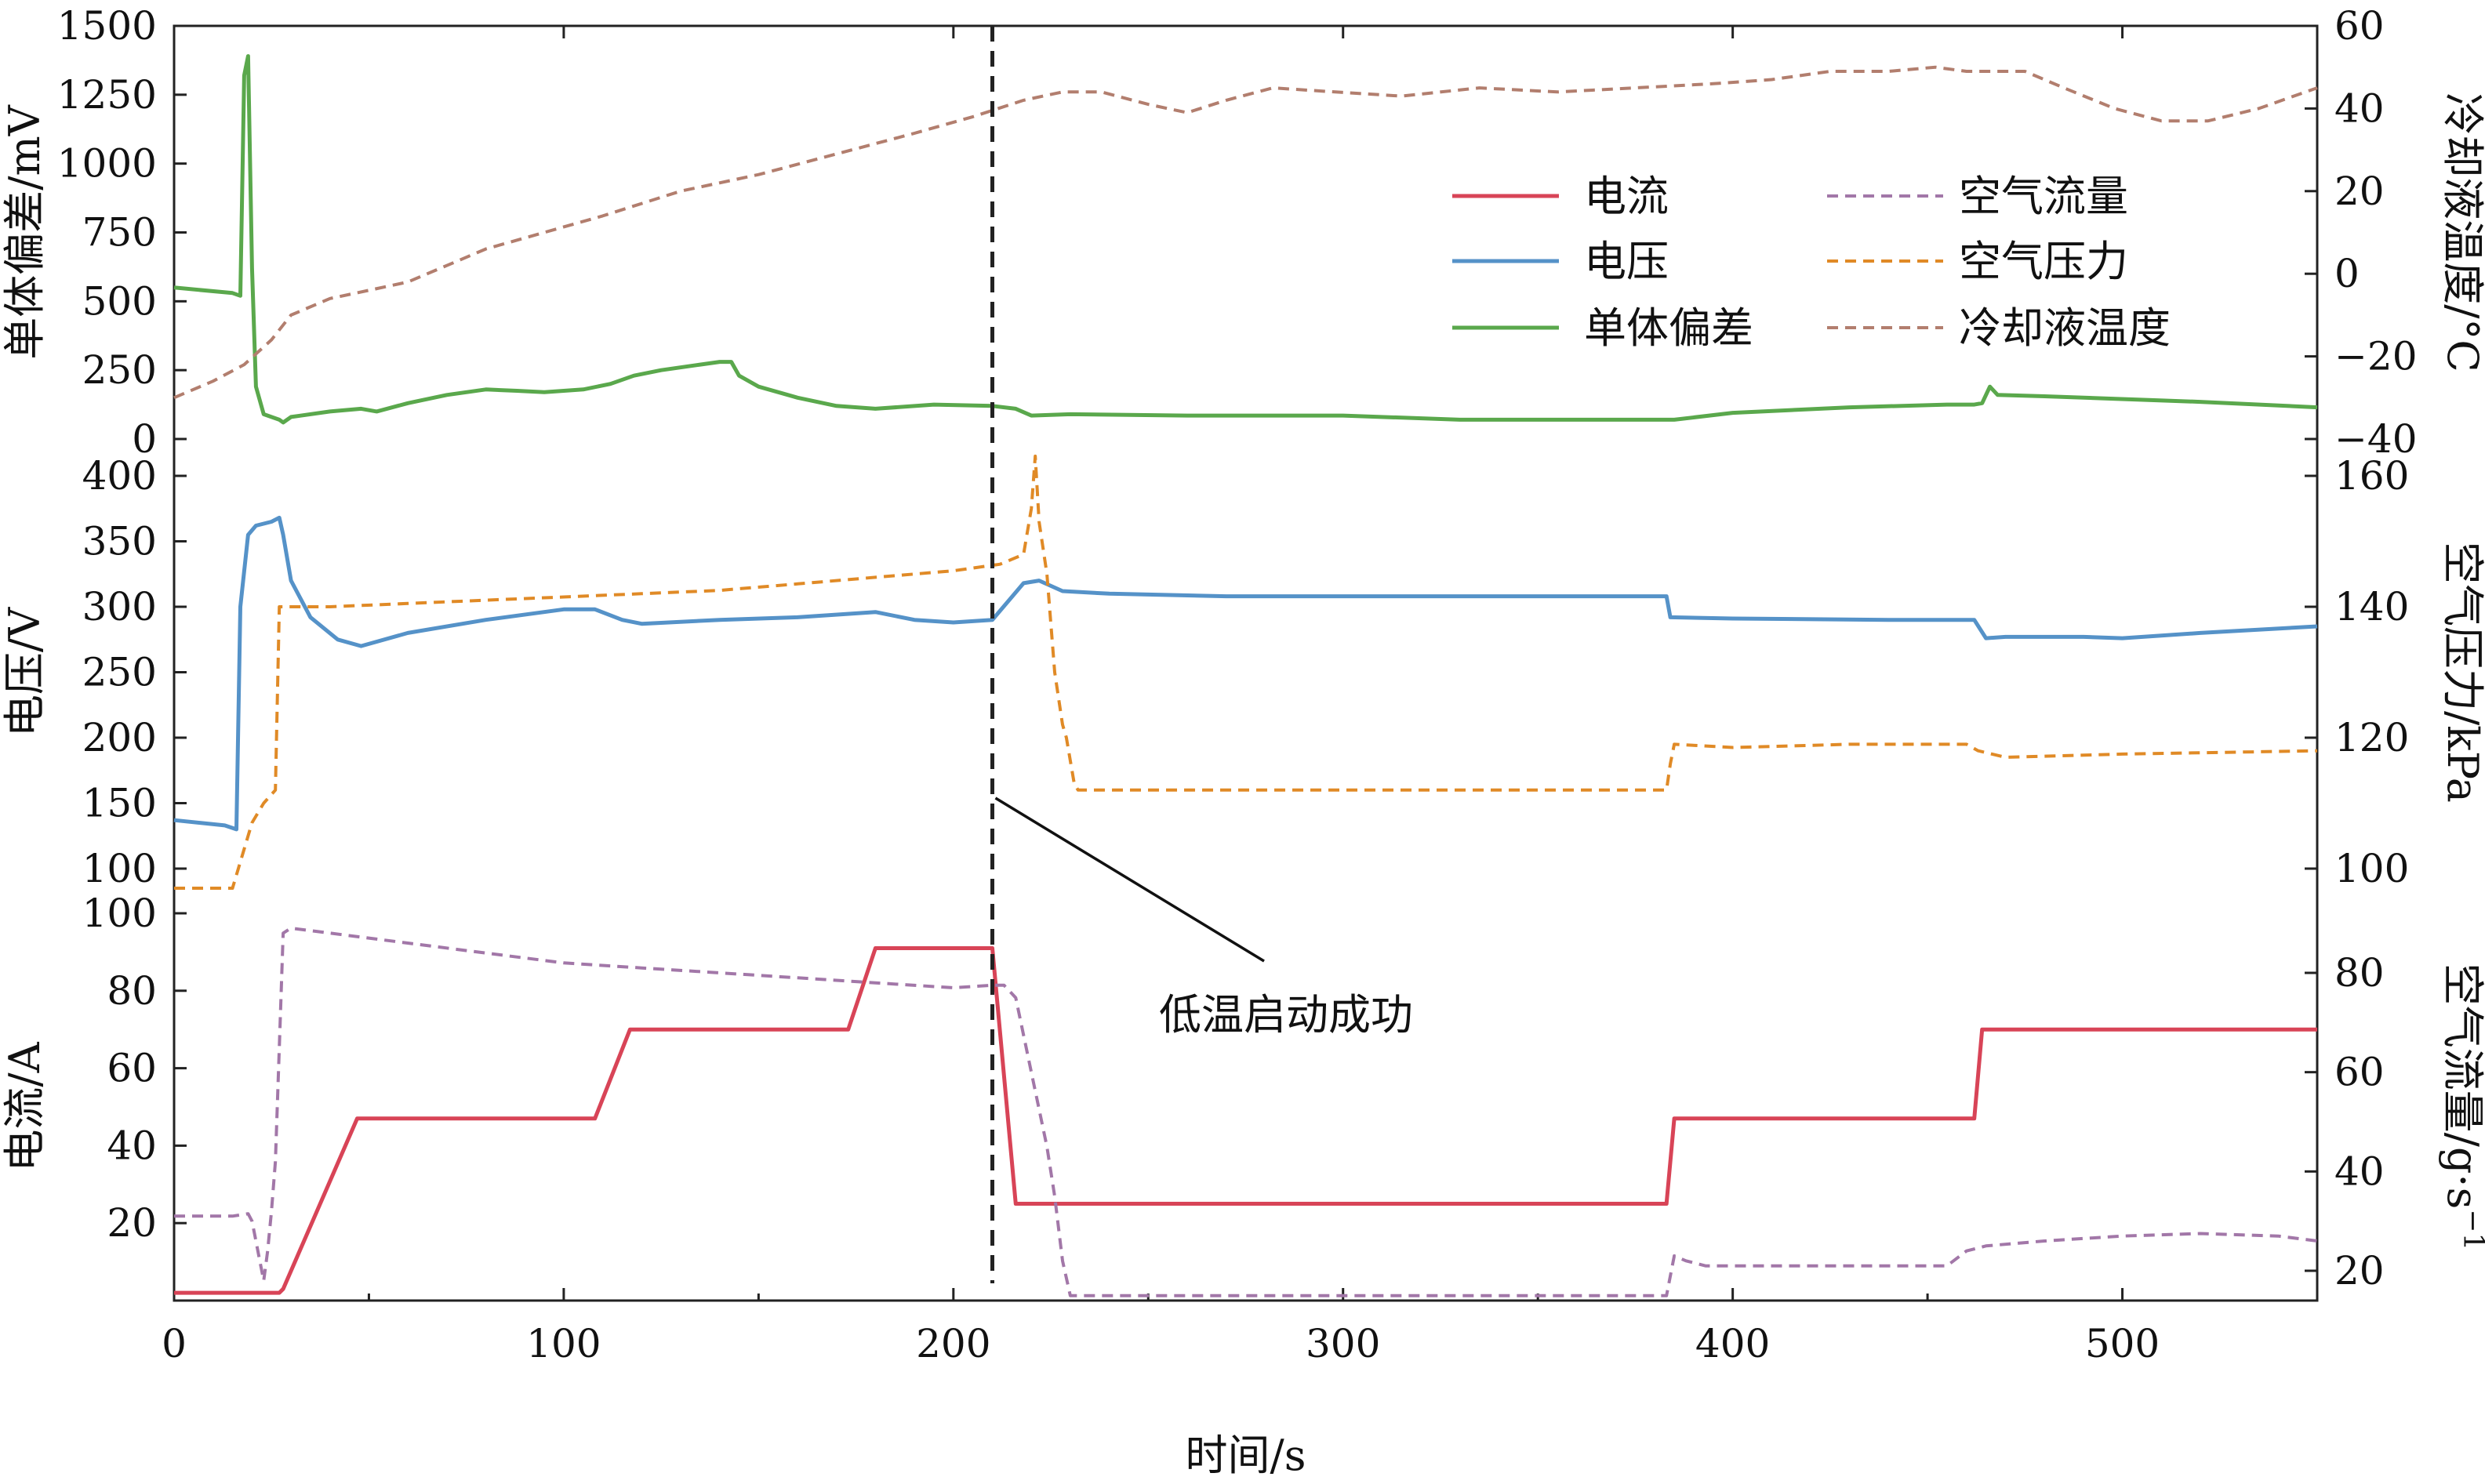  What do you see at coordinates (2065, 328) in the screenshot?
I see `legend-label-coolant_temp: 冷却液温度` at bounding box center [2065, 328].